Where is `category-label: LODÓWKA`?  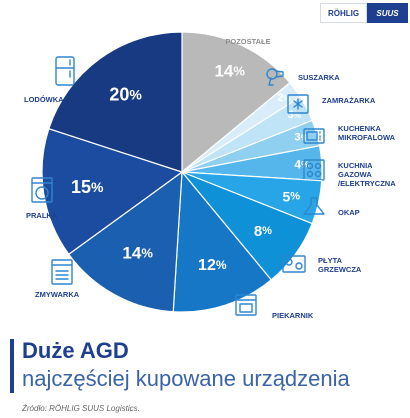
category-label: LODÓWKA is located at coordinates (44, 99).